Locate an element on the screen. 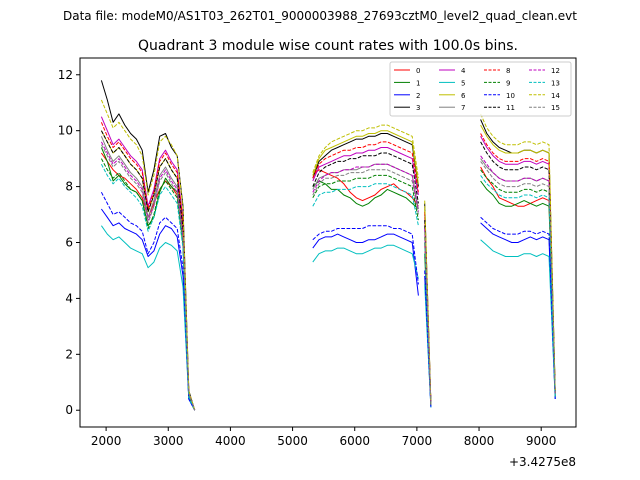 The image size is (640, 480). legend-label: 10 is located at coordinates (510, 96).